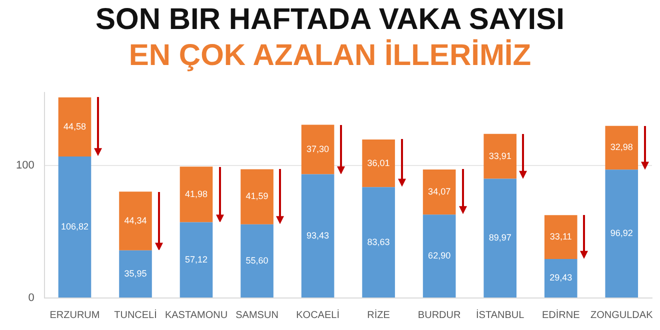 Image resolution: width=660 pixels, height=330 pixels. I want to click on data-label: 55,60, so click(257, 260).